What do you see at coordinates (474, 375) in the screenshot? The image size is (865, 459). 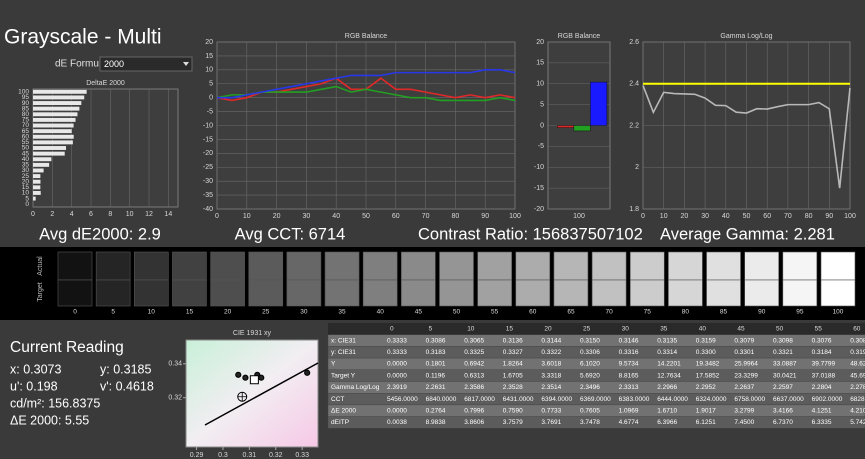 I see `table-cell: 0.6313` at bounding box center [474, 375].